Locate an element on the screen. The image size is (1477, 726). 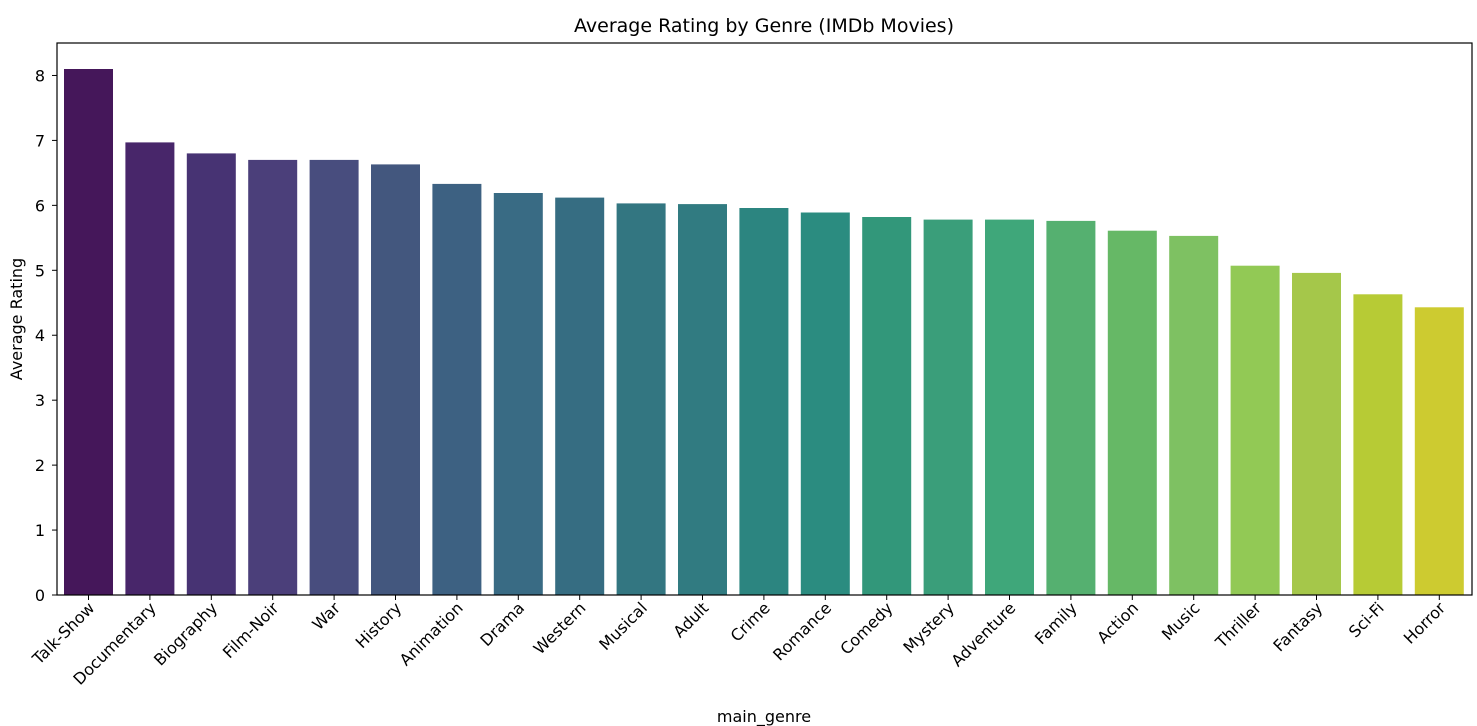
bar-adventure is located at coordinates (1009, 407).